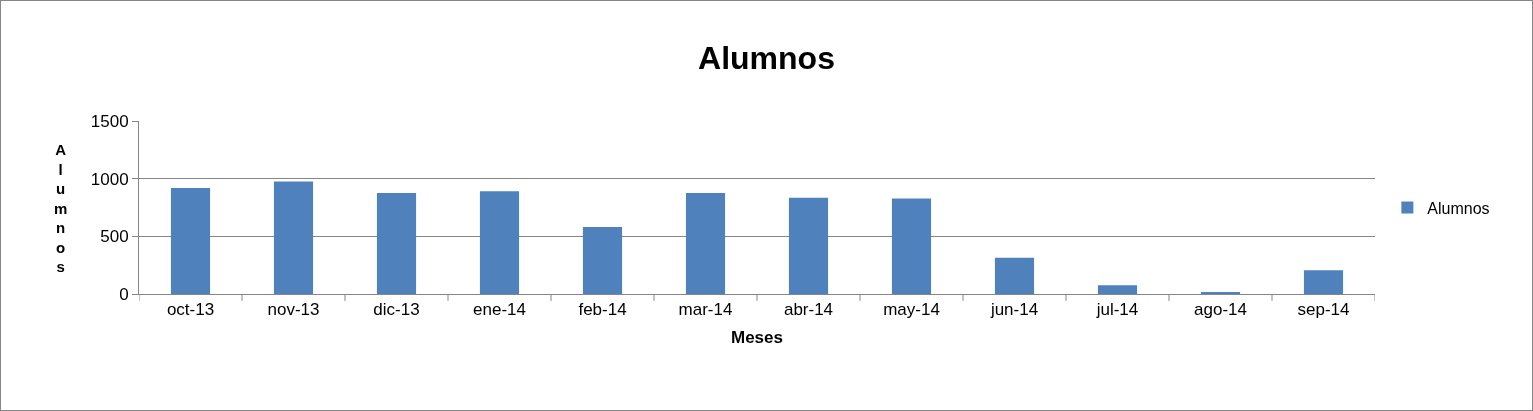  I want to click on x-tick-label: jun-14, so click(1014, 310).